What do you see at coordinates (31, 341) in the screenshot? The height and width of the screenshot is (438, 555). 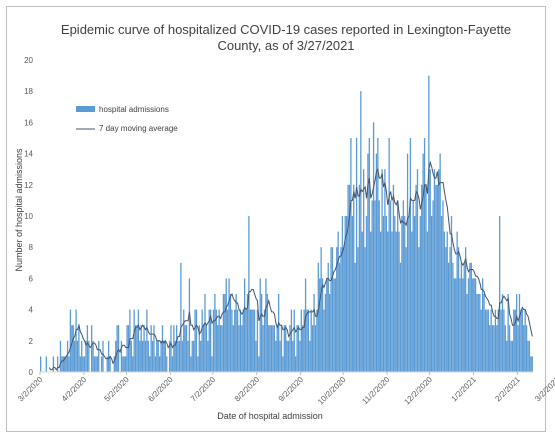 I see `y-tick-label: 2` at bounding box center [31, 341].